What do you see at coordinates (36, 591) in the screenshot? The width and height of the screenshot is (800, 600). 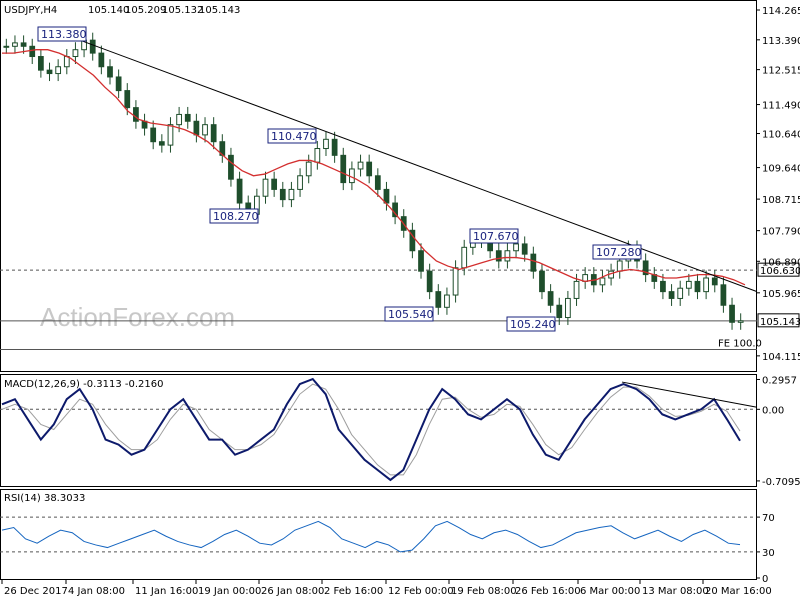 I see `x-tick-label: 26 Dec 2017` at bounding box center [36, 591].